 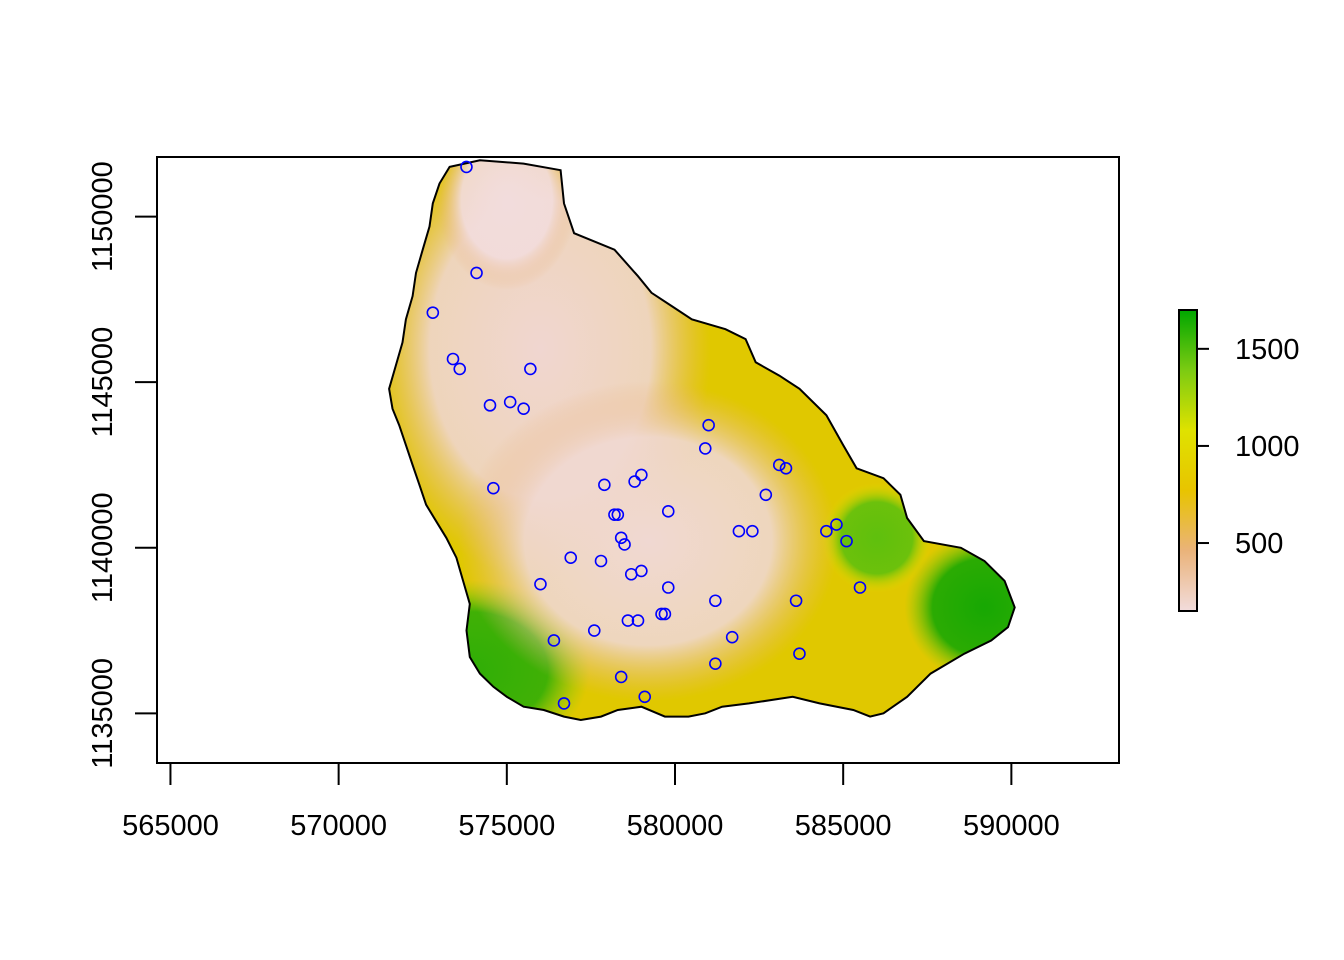 What do you see at coordinates (103, 216) in the screenshot?
I see `y-tick-label: 1150000` at bounding box center [103, 216].